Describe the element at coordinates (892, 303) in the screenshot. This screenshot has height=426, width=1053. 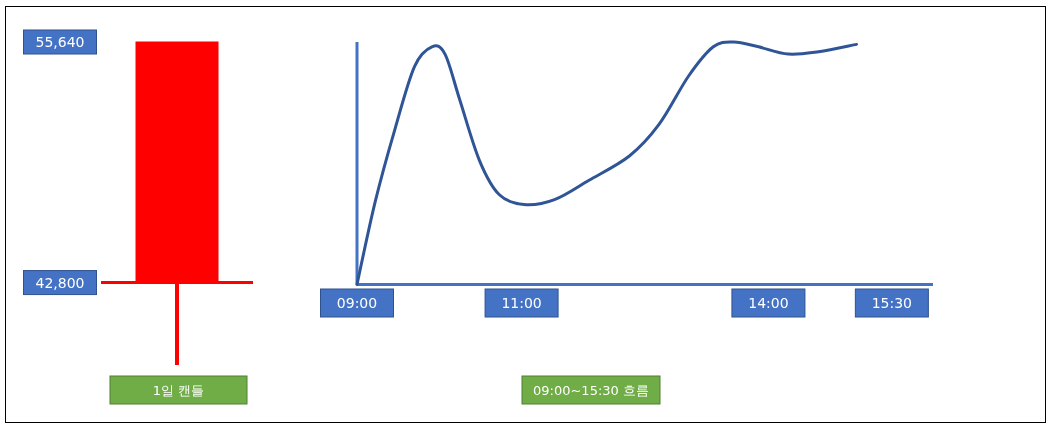
I see `x-tick-label: 15:30` at that location.